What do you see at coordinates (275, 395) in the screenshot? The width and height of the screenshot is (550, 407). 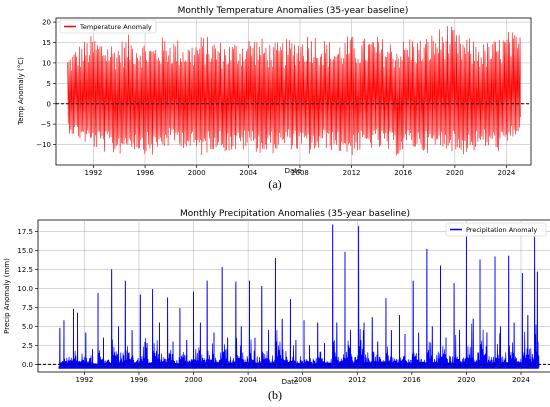 I see `caption-b: (b)` at bounding box center [275, 395].